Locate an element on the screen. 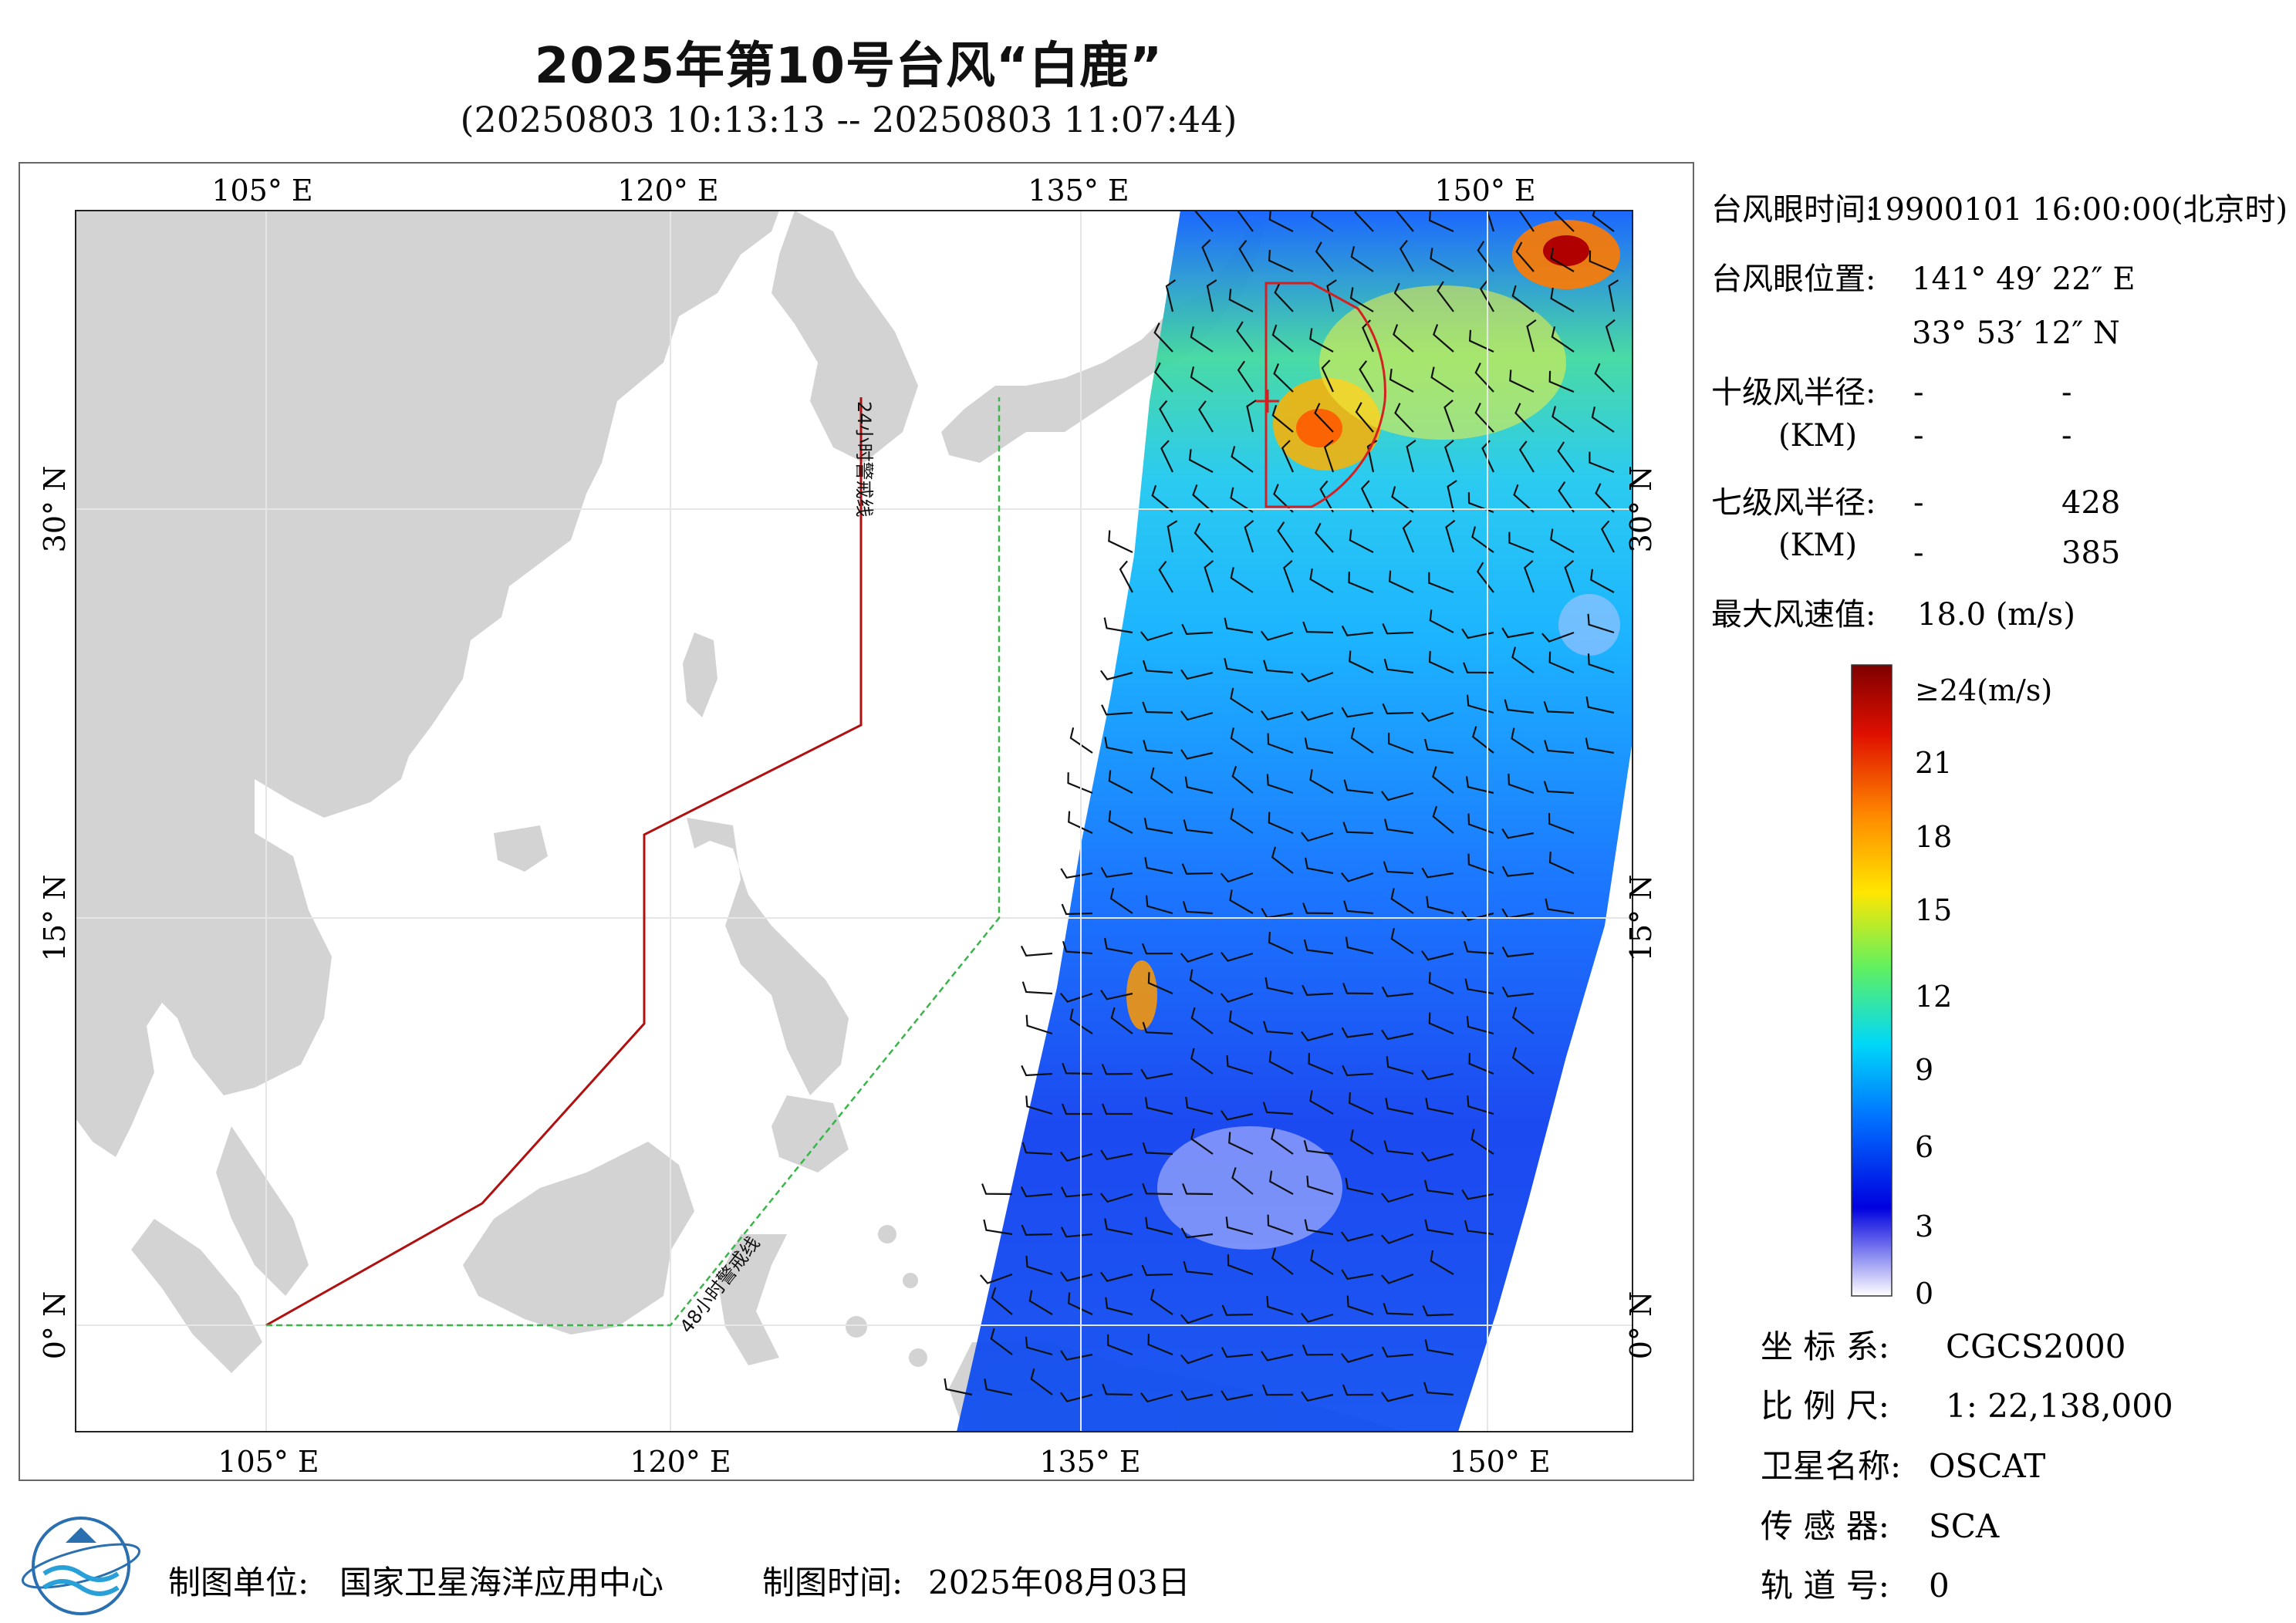  sulawesi is located at coordinates (752, 1299).